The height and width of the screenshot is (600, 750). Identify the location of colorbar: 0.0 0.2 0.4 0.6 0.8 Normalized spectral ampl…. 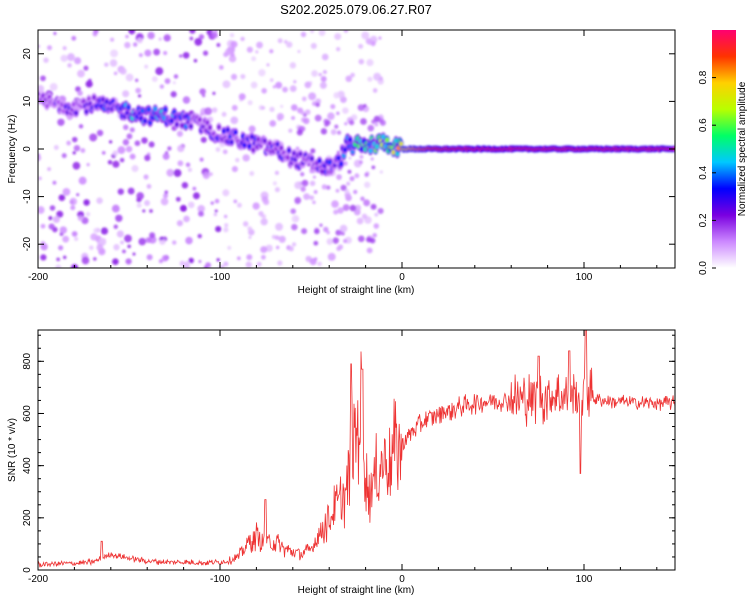
(723, 152).